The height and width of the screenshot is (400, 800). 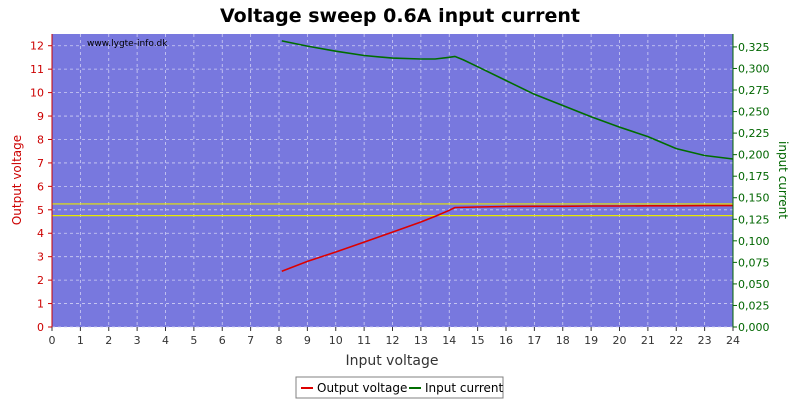 I want to click on y2-tick-label: 0,300, so click(x=754, y=68).